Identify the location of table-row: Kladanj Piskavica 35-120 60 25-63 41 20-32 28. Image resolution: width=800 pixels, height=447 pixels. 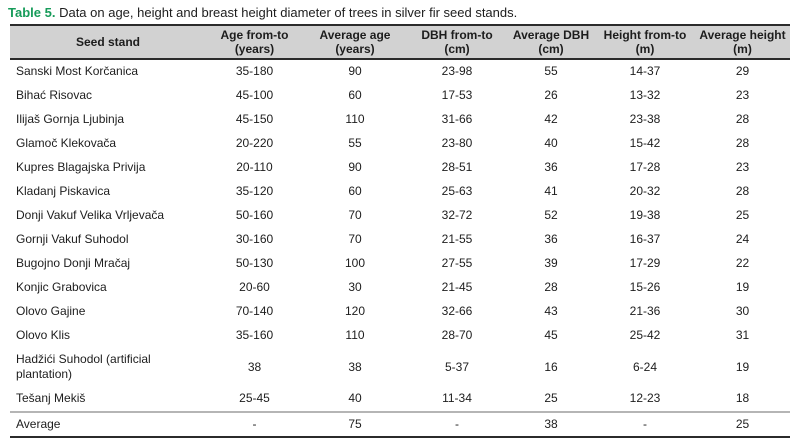
(400, 192).